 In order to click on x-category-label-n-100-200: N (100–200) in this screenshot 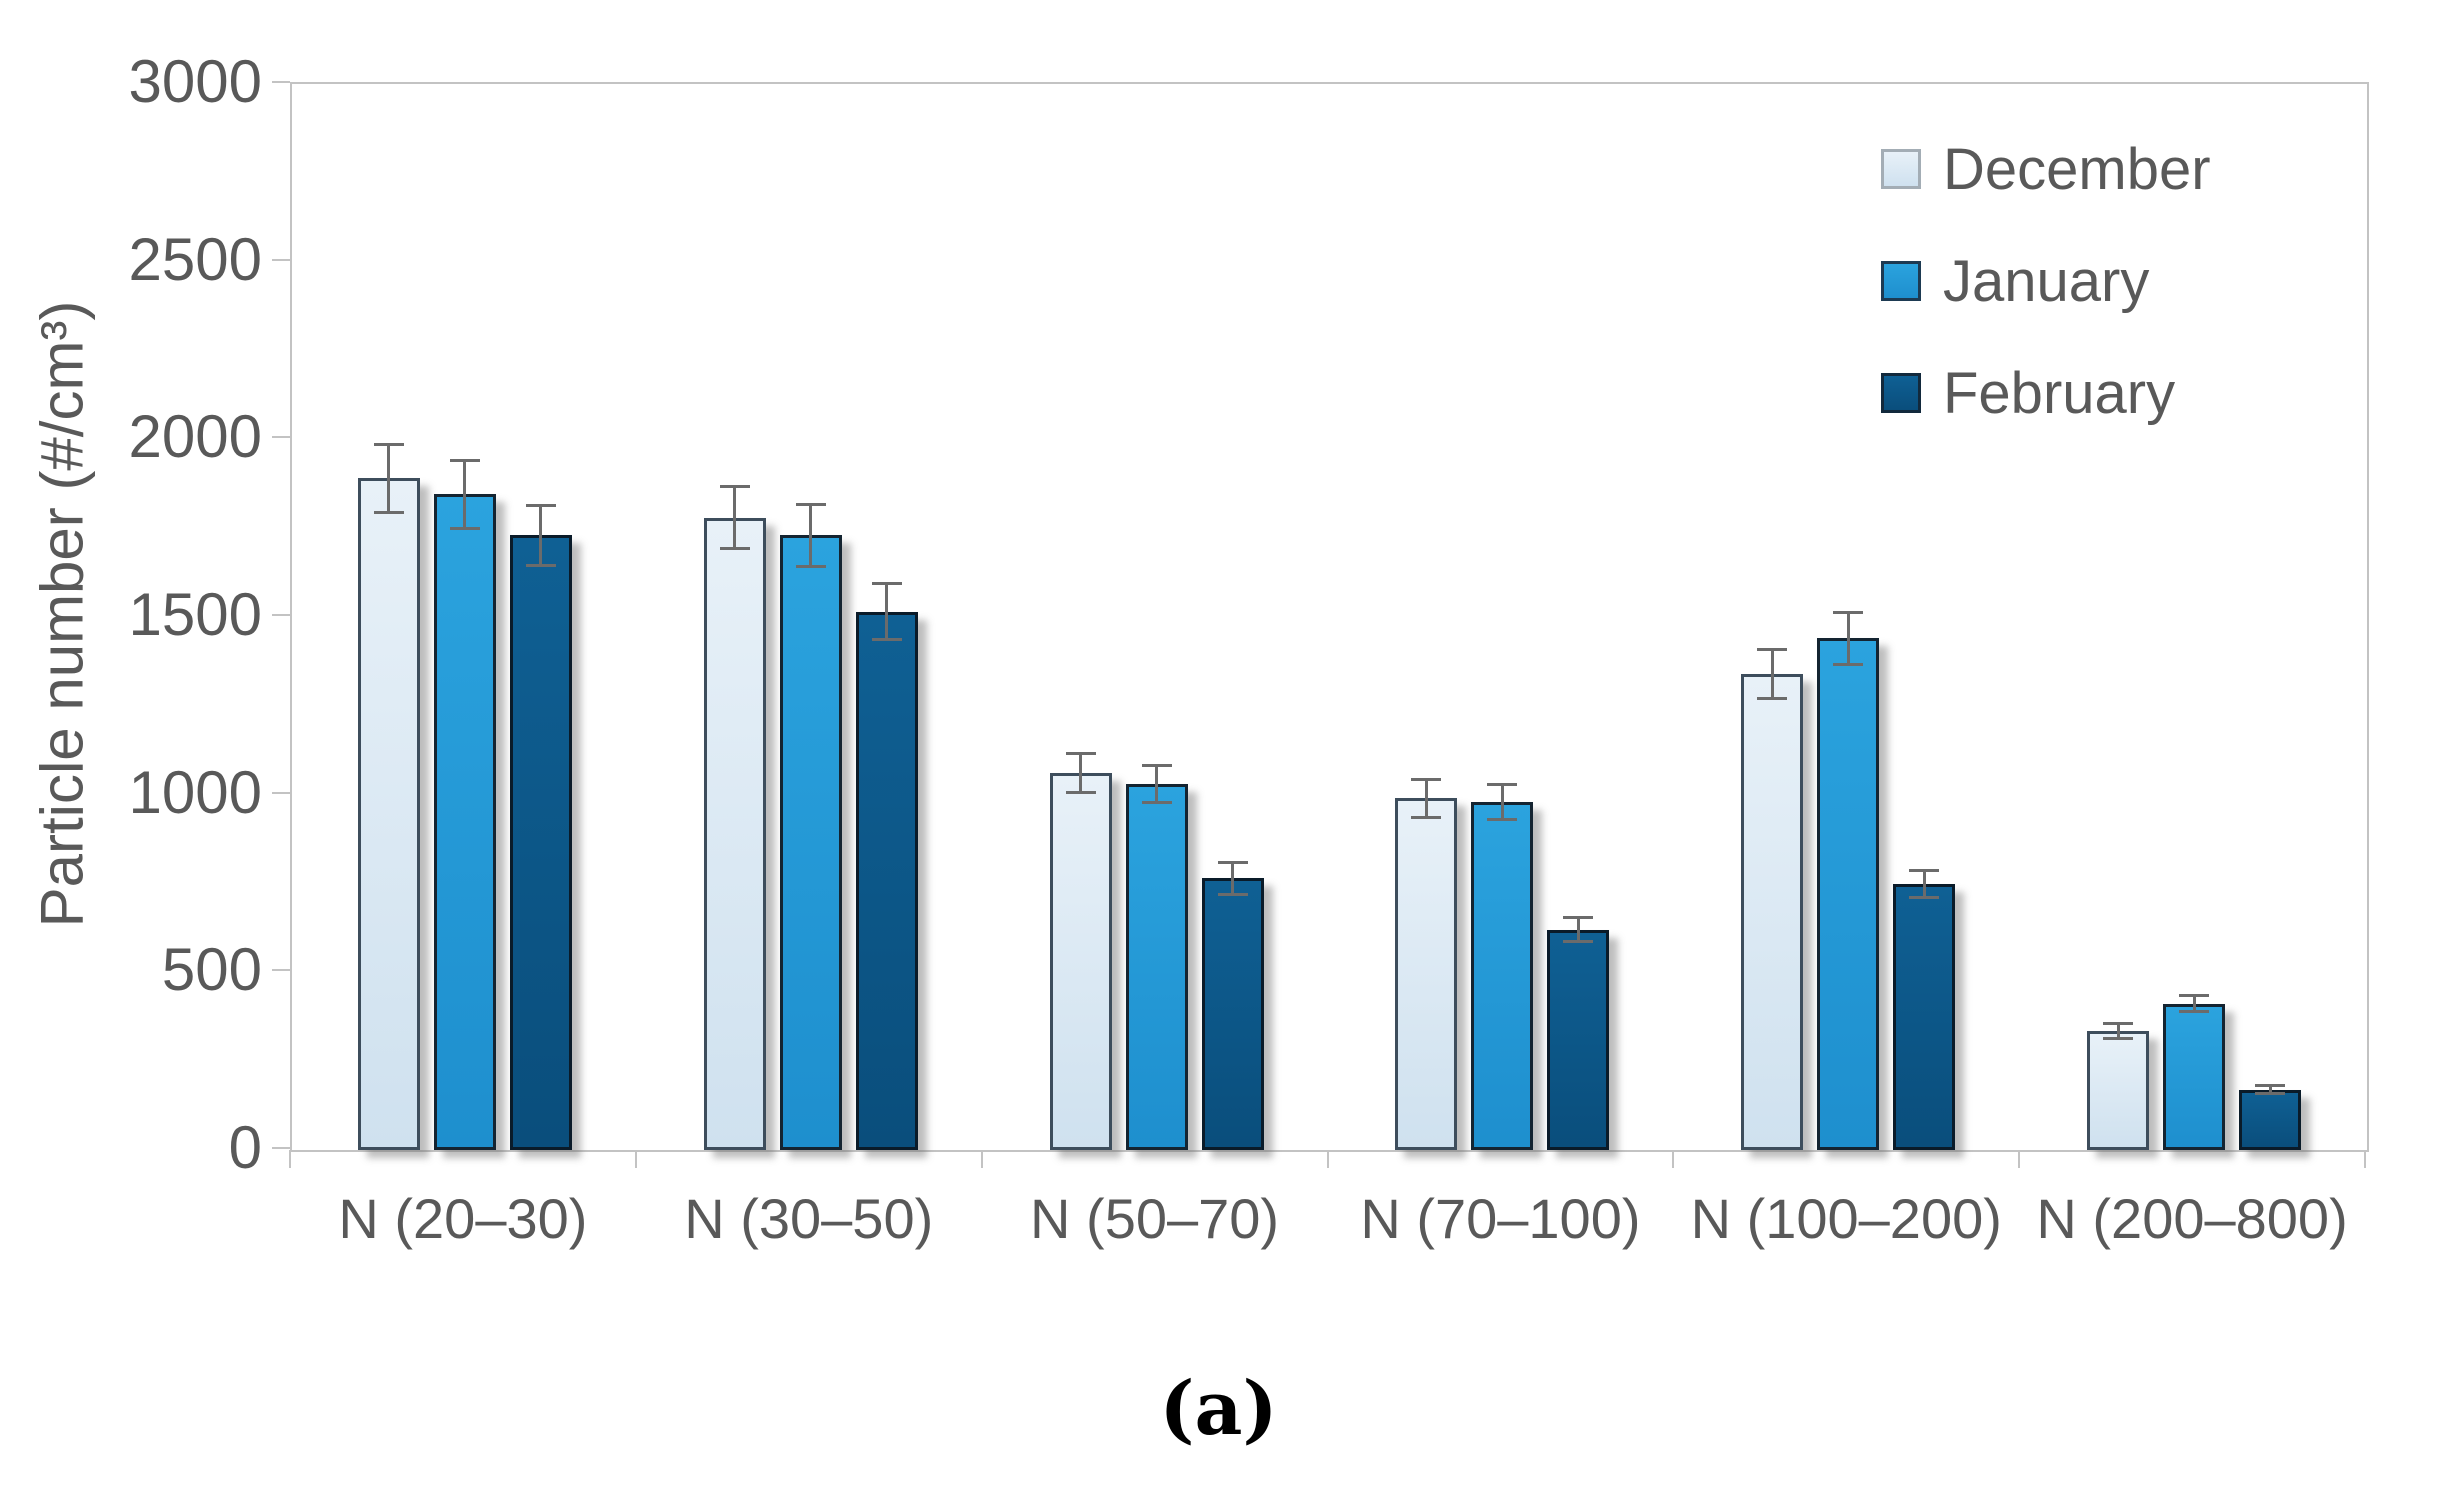, I will do `click(1846, 1218)`.